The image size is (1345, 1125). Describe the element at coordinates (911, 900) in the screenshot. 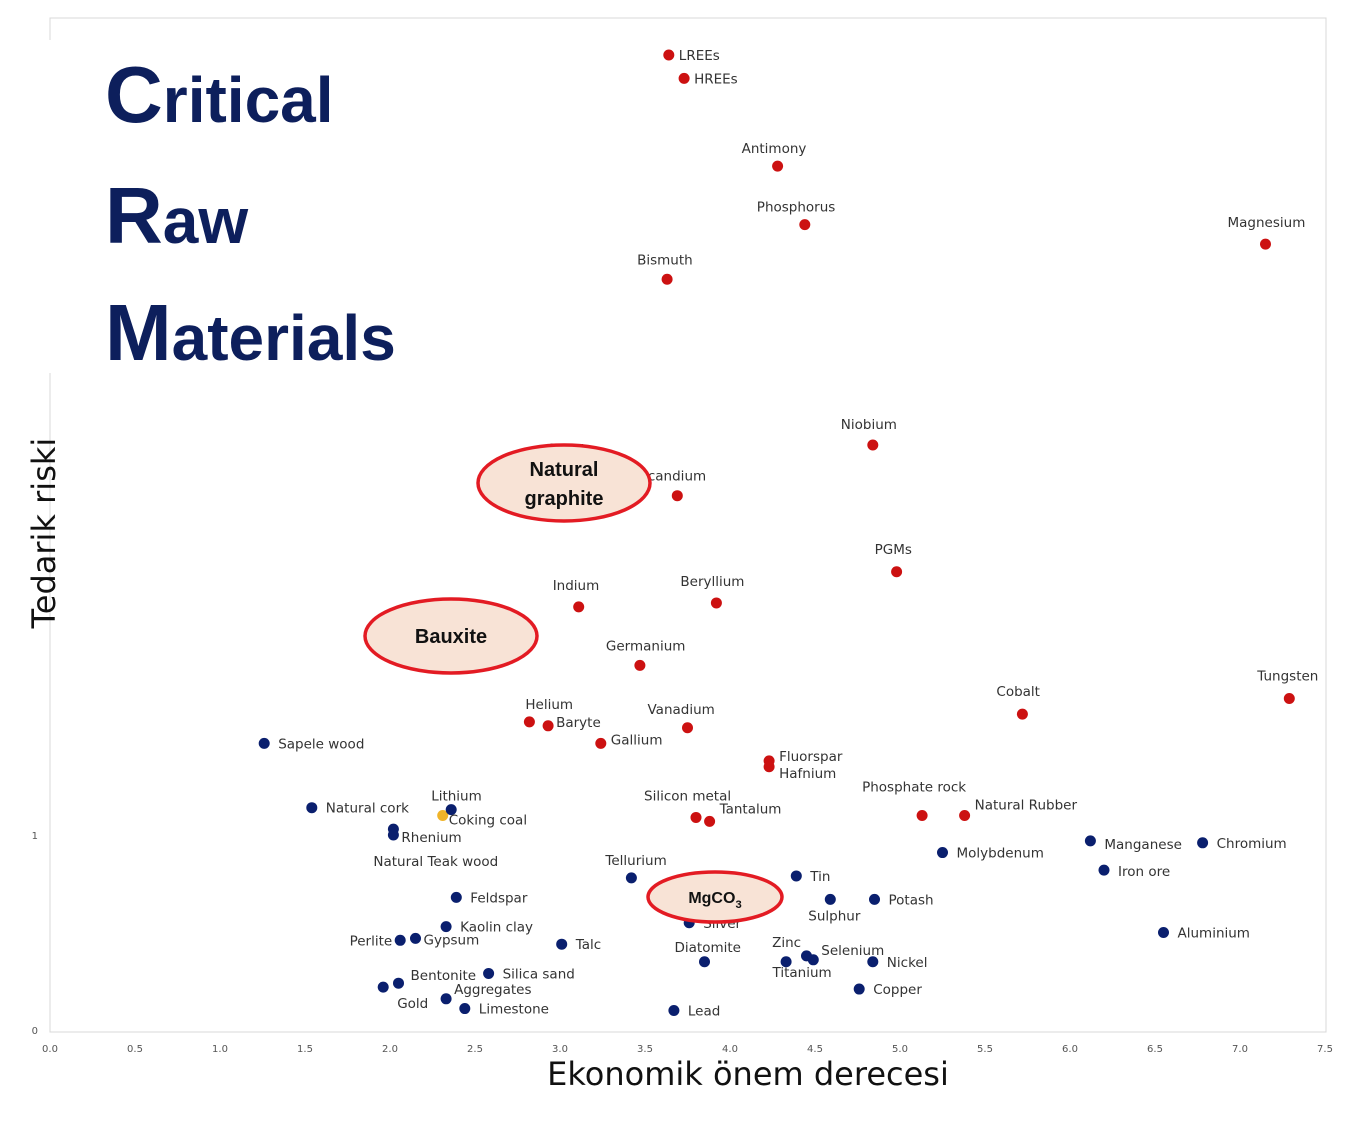

I see `label-potash: Potash` at that location.